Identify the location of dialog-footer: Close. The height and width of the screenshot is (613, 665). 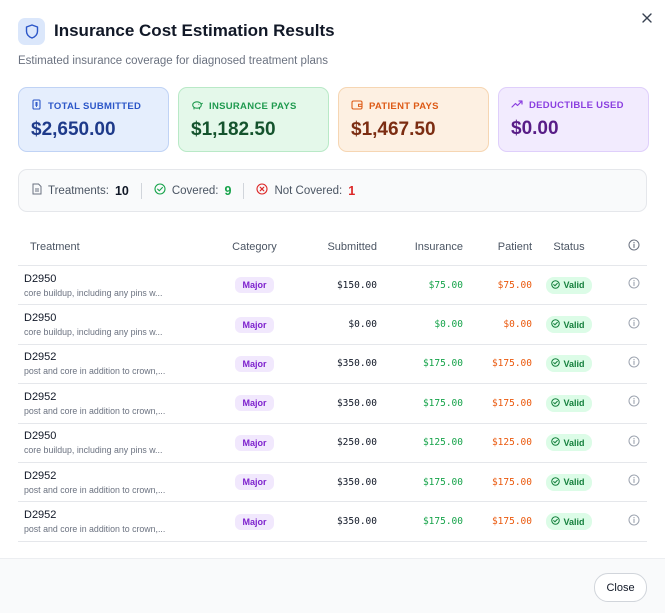
(332, 585).